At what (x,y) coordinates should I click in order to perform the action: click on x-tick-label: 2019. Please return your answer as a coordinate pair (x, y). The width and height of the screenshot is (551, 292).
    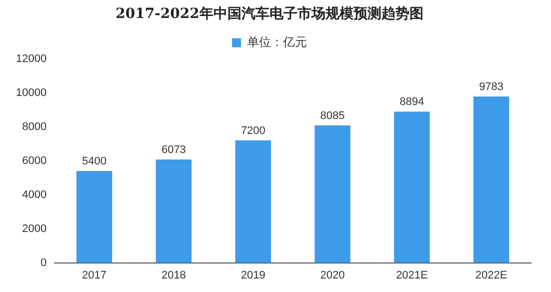
    Looking at the image, I should click on (253, 275).